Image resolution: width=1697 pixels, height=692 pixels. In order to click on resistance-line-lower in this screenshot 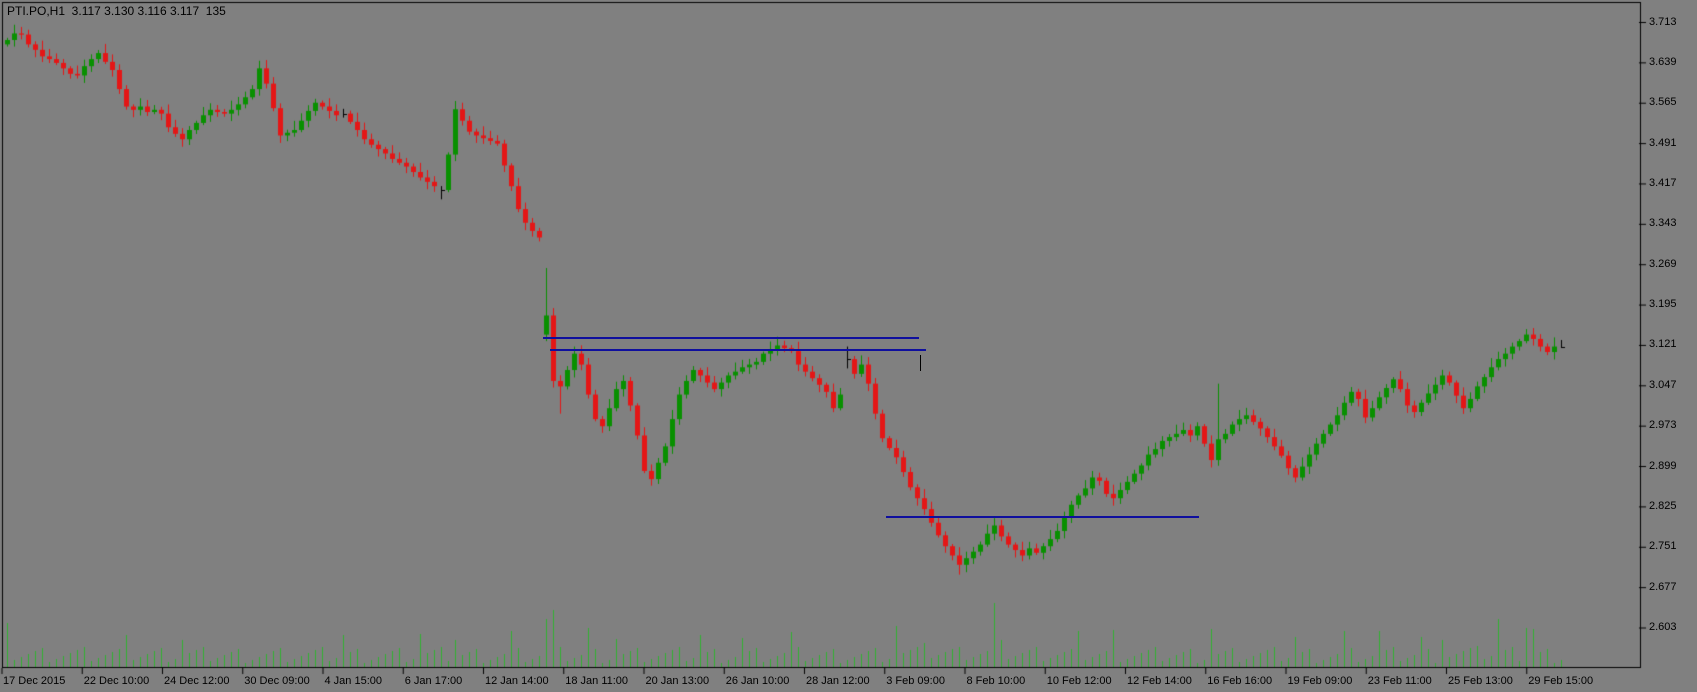, I will do `click(738, 349)`.